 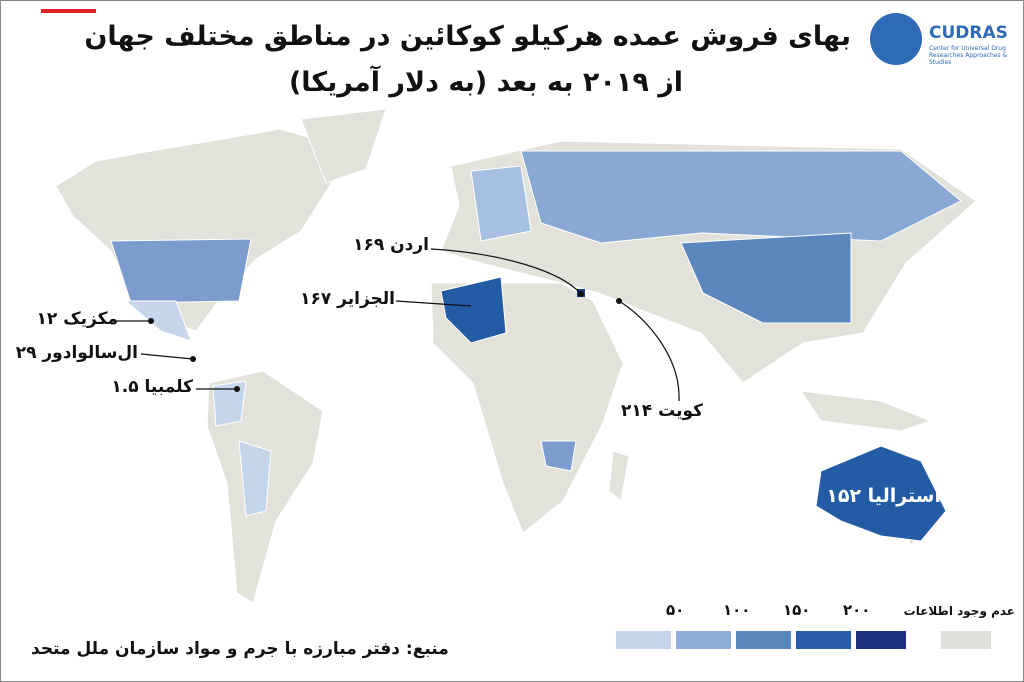 What do you see at coordinates (77, 319) in the screenshot?
I see `callout: مکزیک ۱۲` at bounding box center [77, 319].